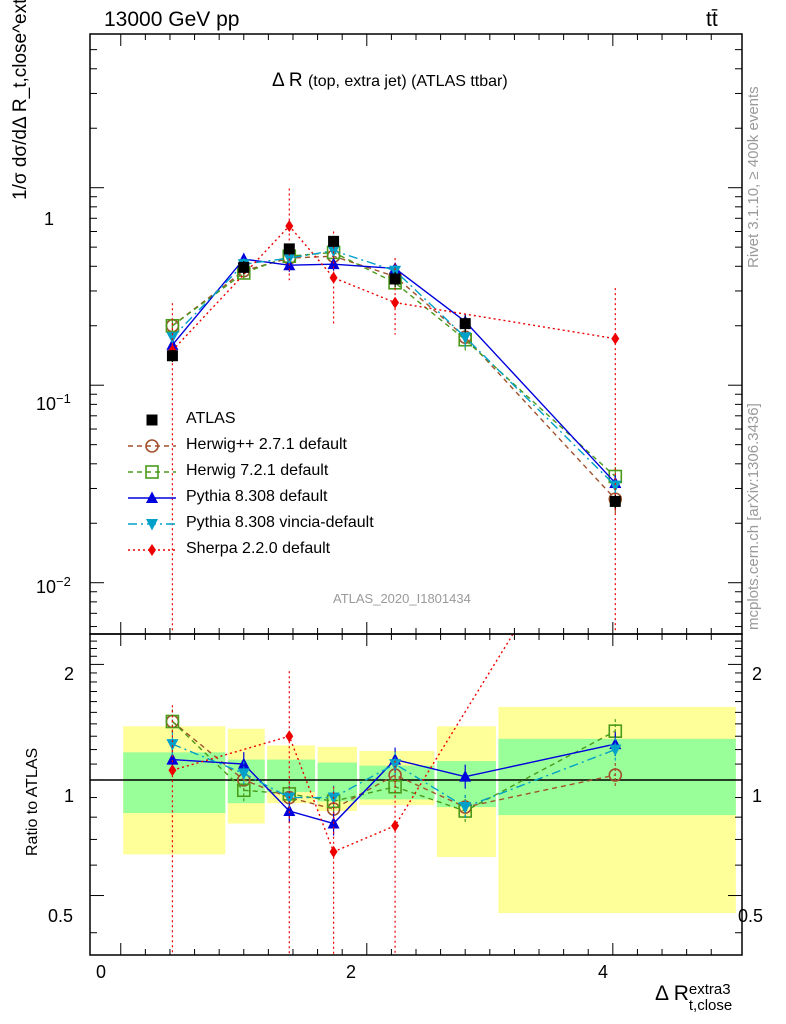  I want to click on main-ytick-label: 10⁻², so click(53, 585).